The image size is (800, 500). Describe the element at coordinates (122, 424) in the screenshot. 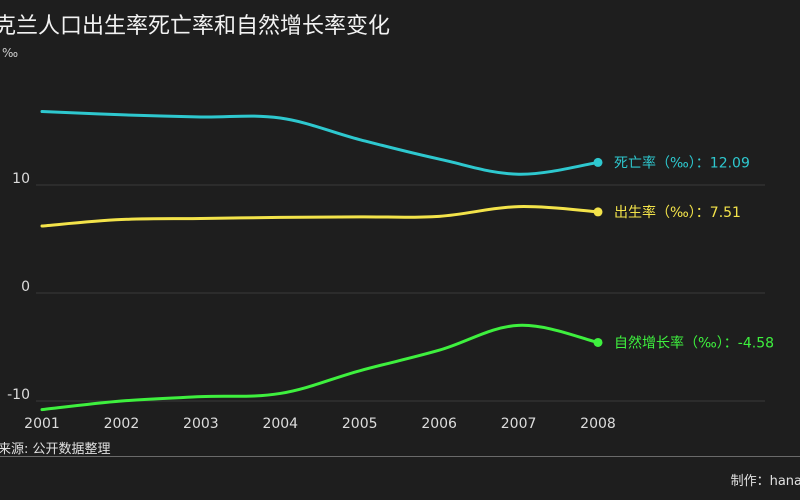

I see `x-tick-label: 2002` at that location.